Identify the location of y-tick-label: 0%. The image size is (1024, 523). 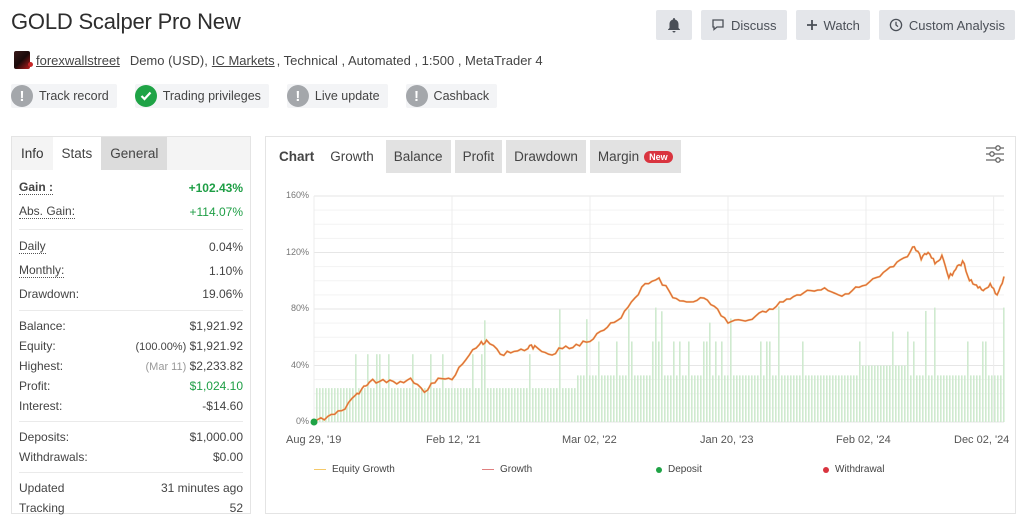
(302, 421).